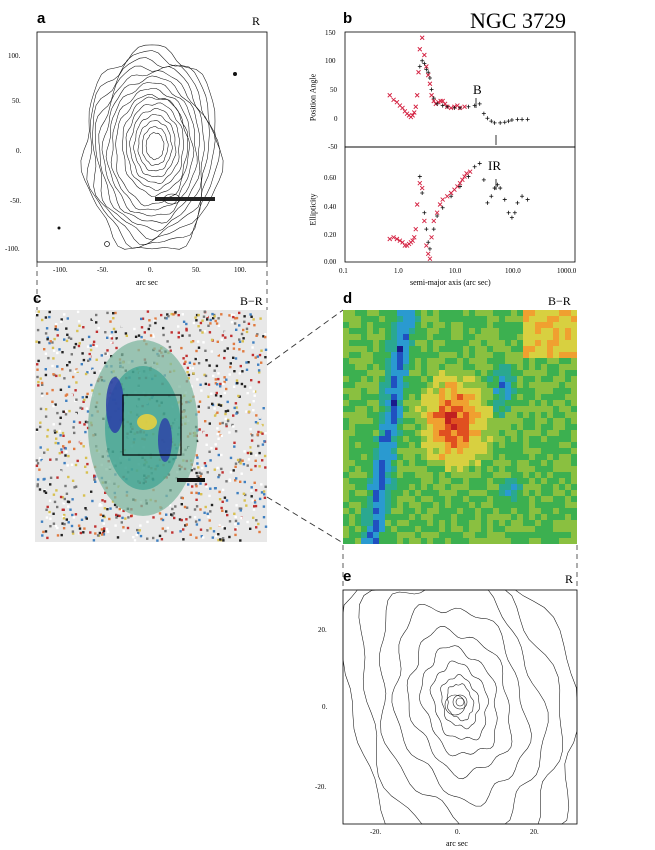 This screenshot has height=850, width=655. What do you see at coordinates (147, 282) in the screenshot?
I see `a-xlabel: arc sec` at bounding box center [147, 282].